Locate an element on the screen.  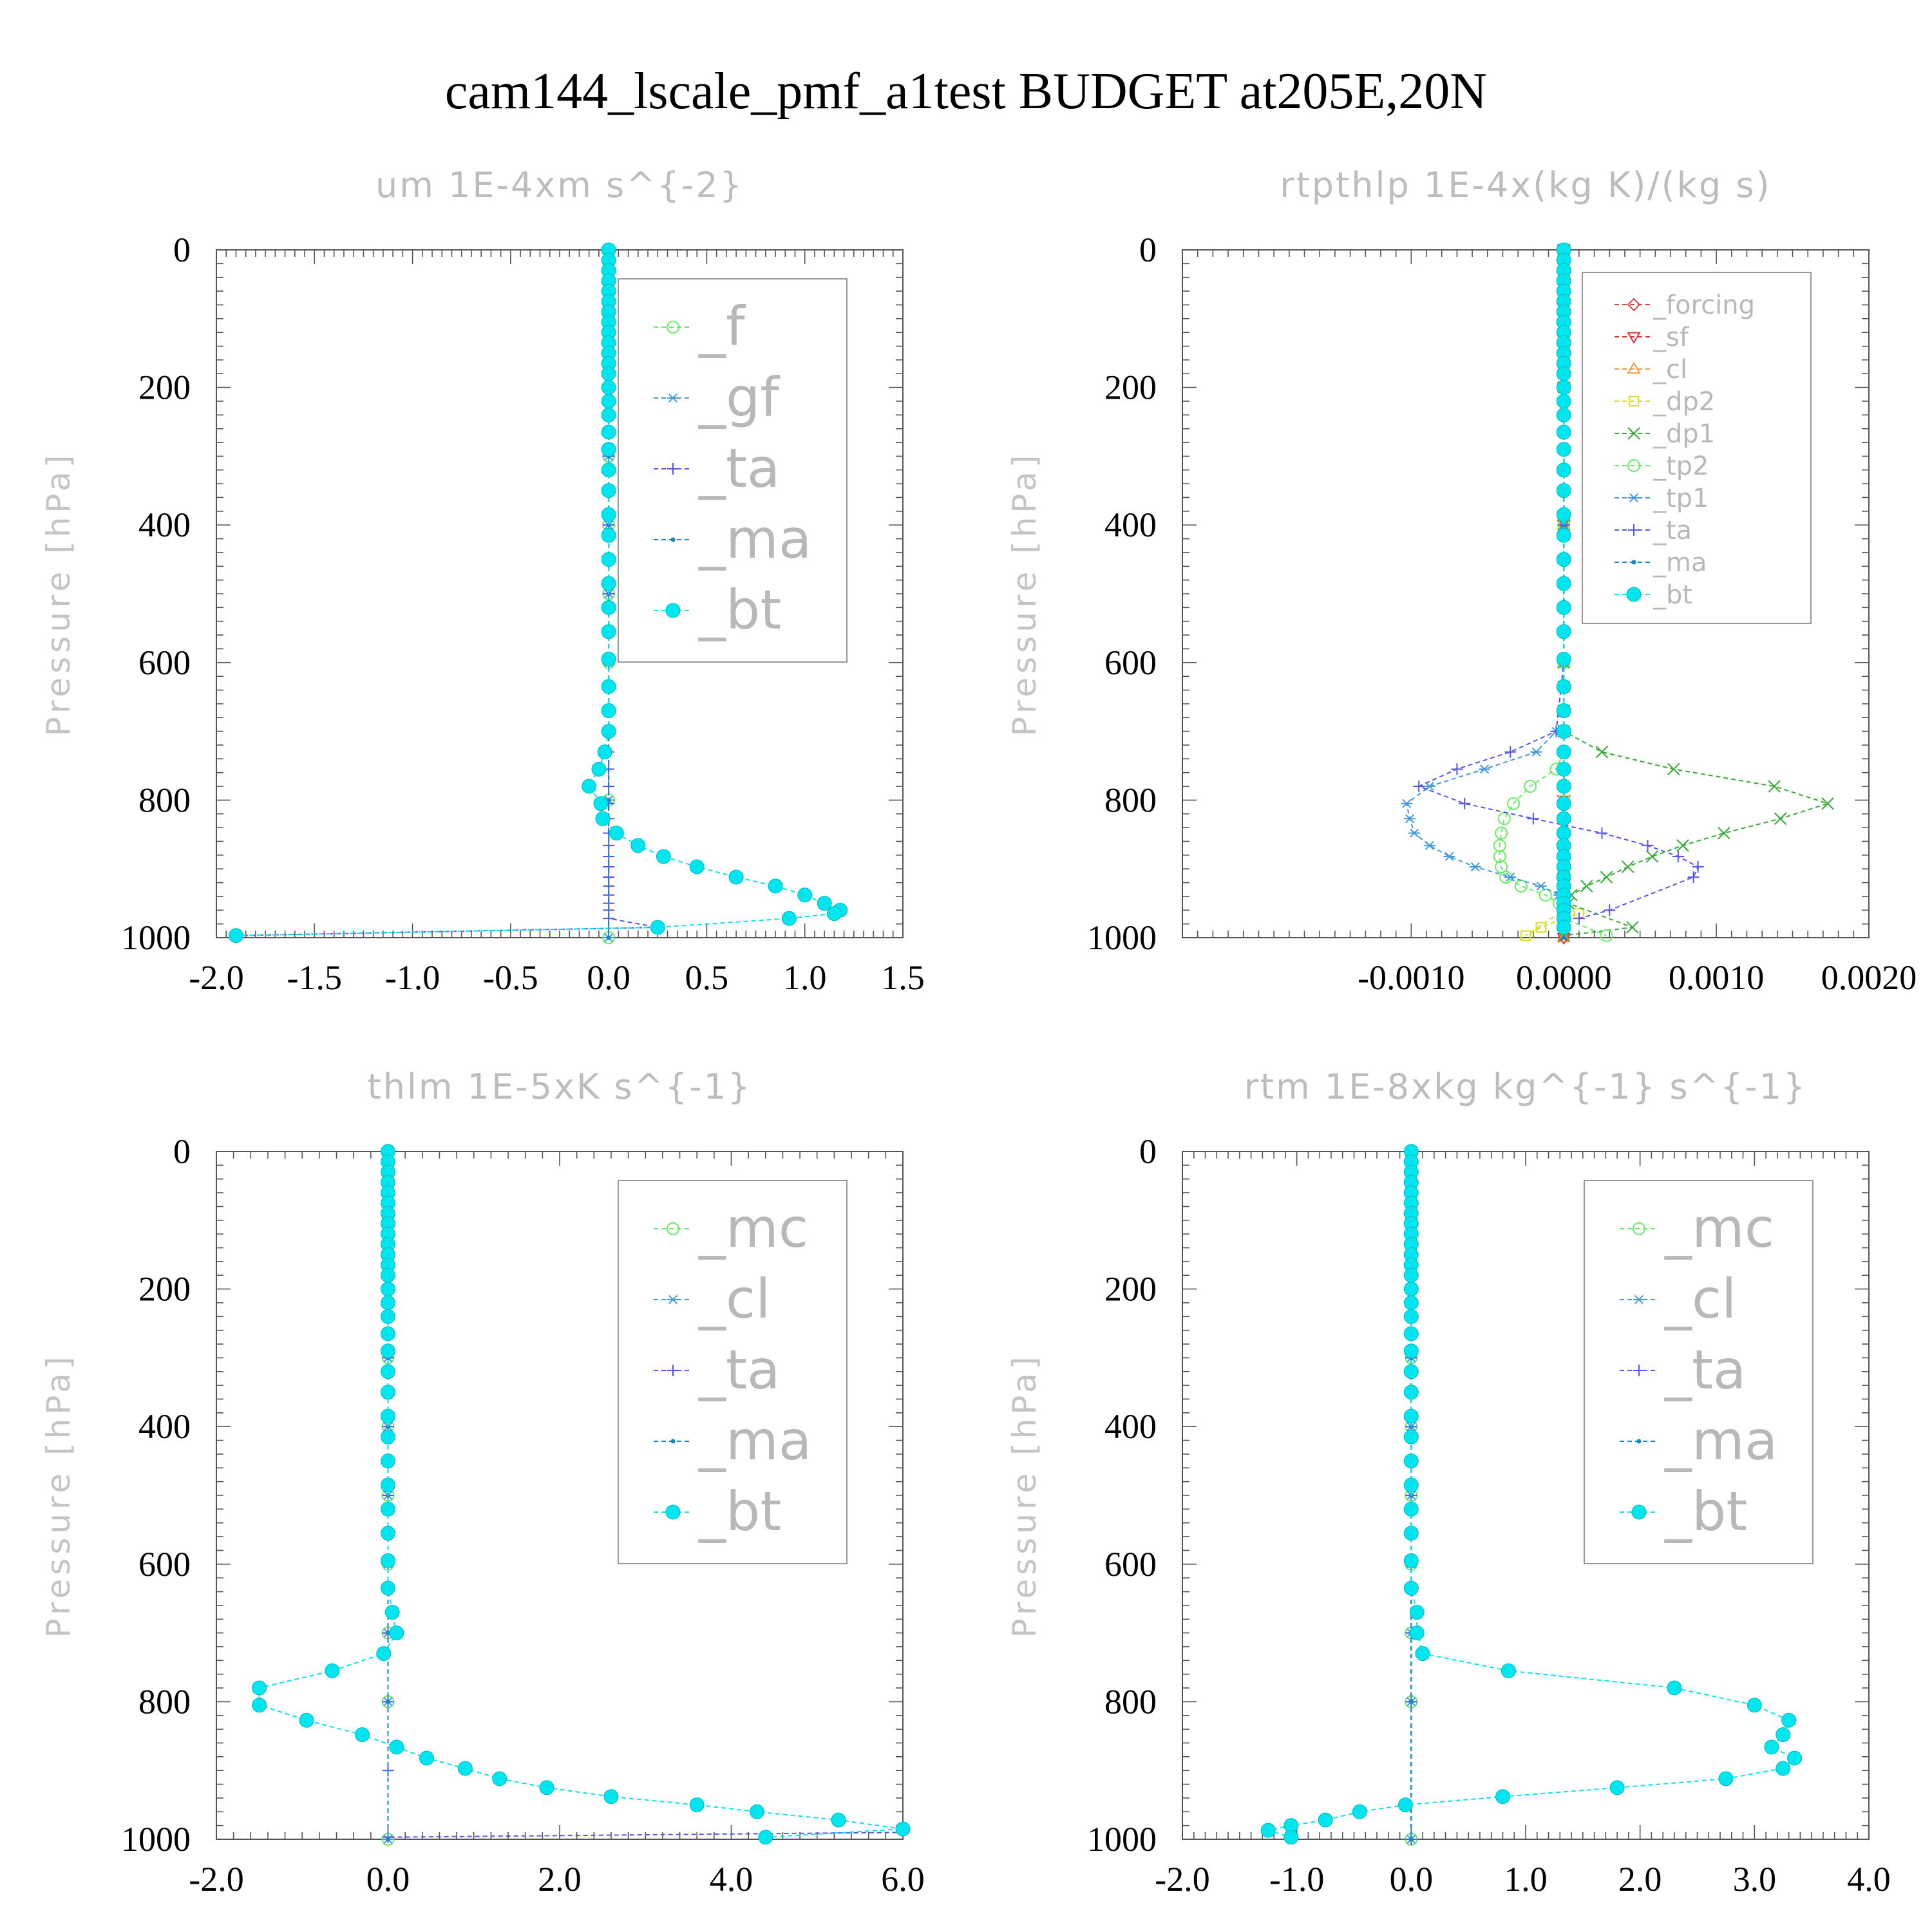
panel-title: rtm 1E-8xkg kg^{-1} s^{-1} is located at coordinates (1526, 1086).